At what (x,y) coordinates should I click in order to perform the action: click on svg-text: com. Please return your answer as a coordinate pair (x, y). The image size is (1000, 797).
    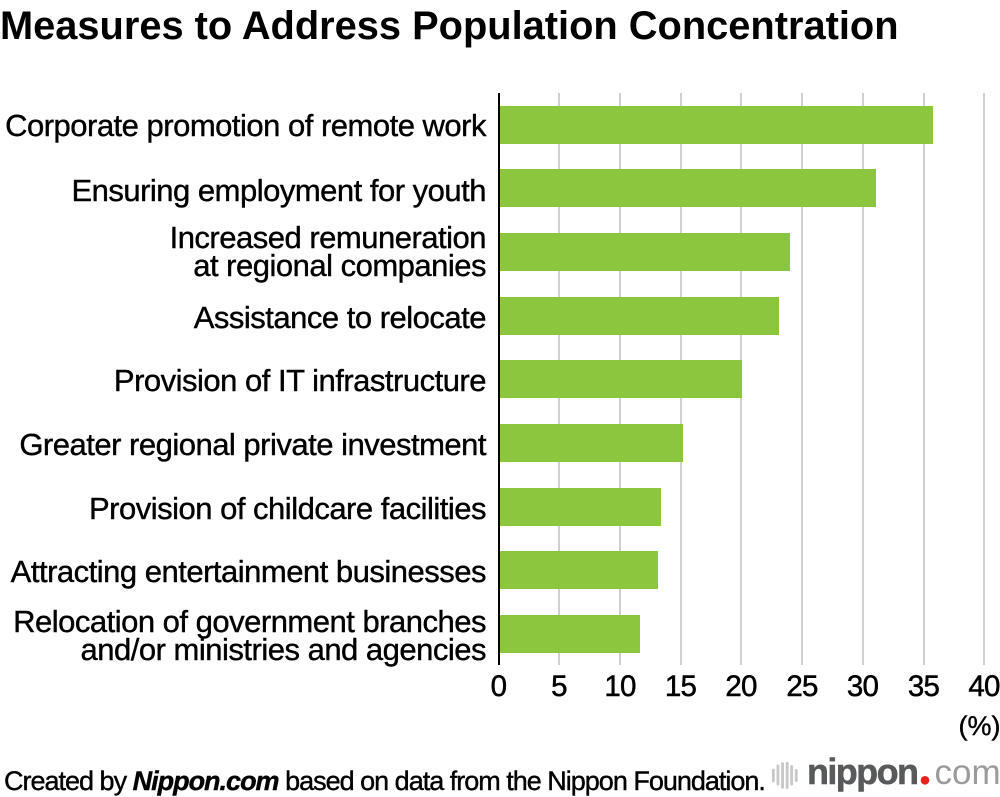
    Looking at the image, I should click on (967, 772).